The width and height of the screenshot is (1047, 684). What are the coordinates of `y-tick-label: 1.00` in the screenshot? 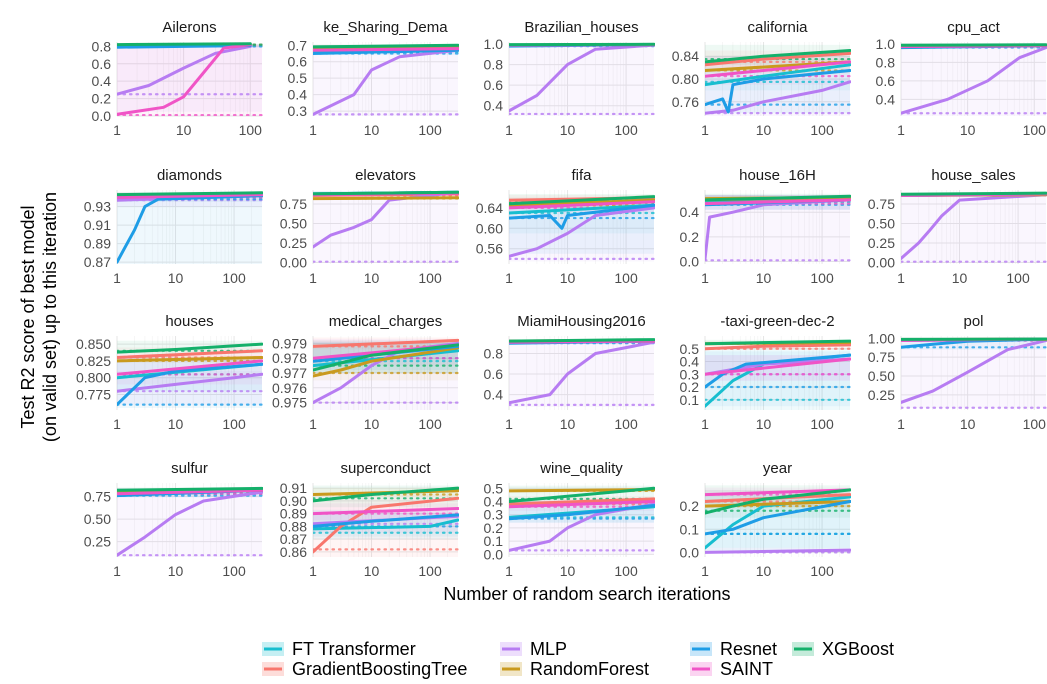 It's located at (881, 338).